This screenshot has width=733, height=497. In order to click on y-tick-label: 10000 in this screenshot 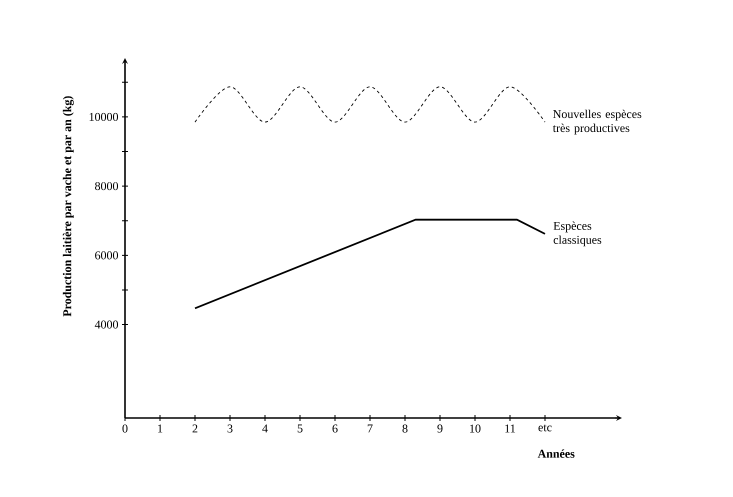, I will do `click(104, 116)`.